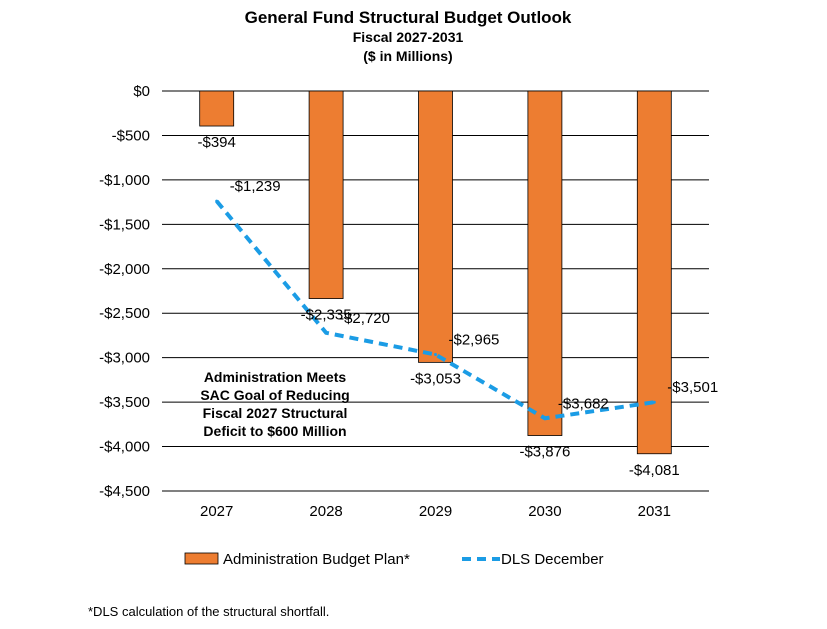 The height and width of the screenshot is (629, 827). What do you see at coordinates (216, 511) in the screenshot?
I see `x-tick-label: 2027` at bounding box center [216, 511].